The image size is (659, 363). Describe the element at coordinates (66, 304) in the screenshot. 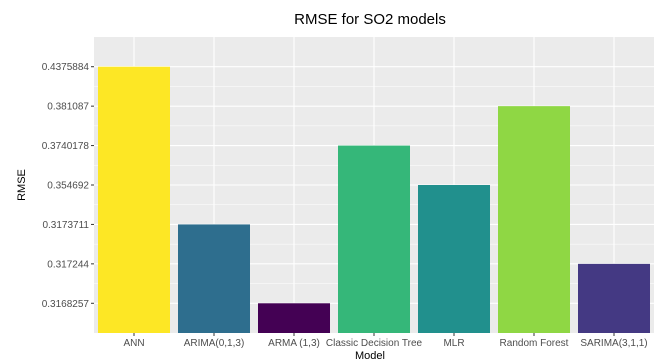

I see `y-tick-label: 0.3168257` at that location.